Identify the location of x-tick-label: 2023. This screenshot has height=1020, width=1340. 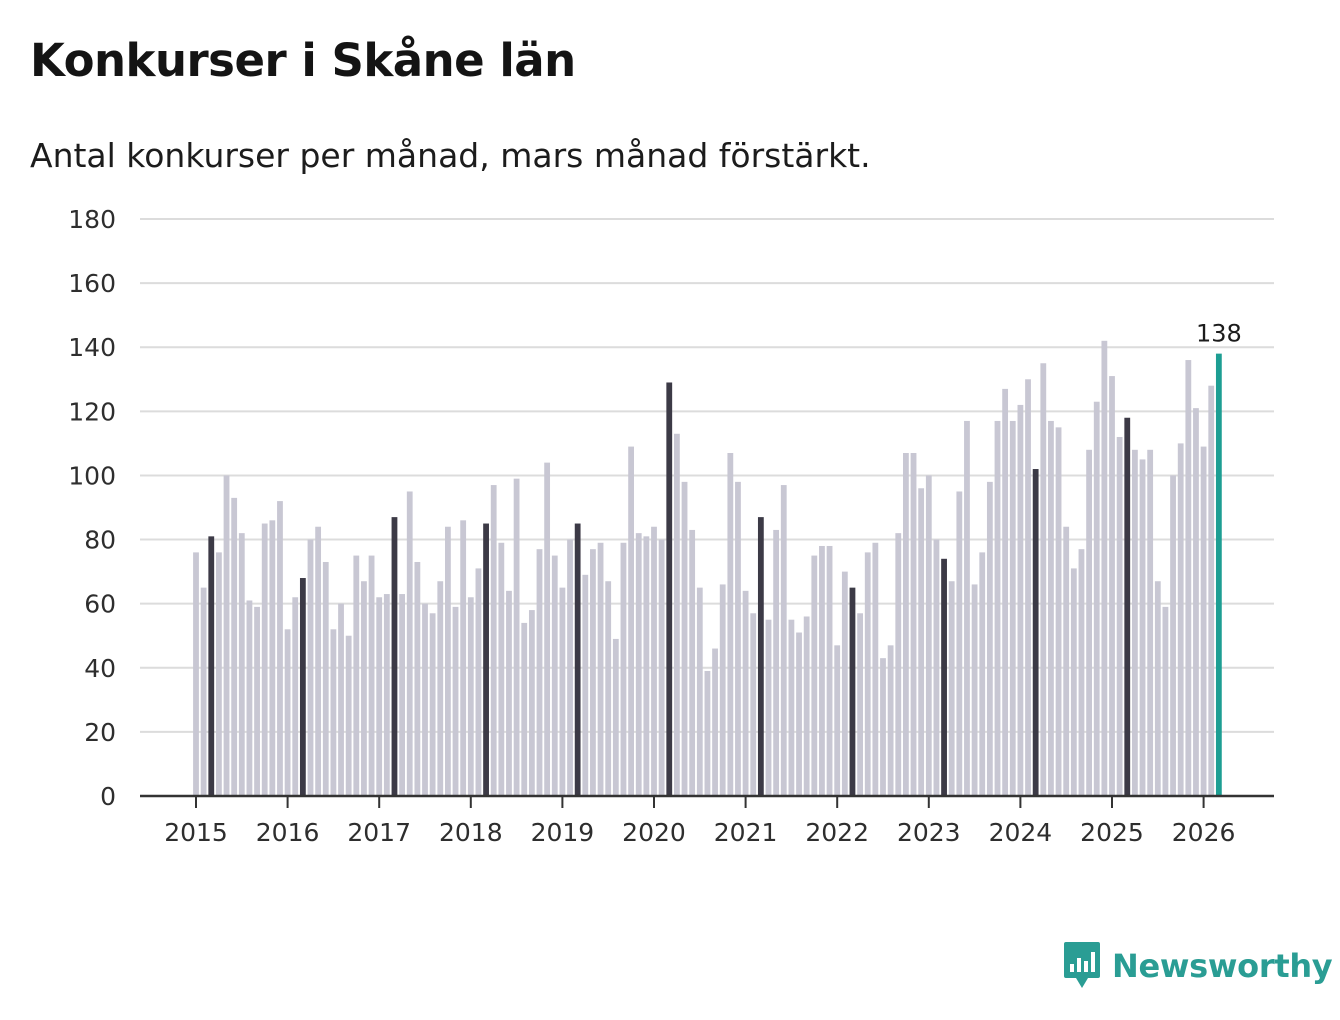
(929, 832).